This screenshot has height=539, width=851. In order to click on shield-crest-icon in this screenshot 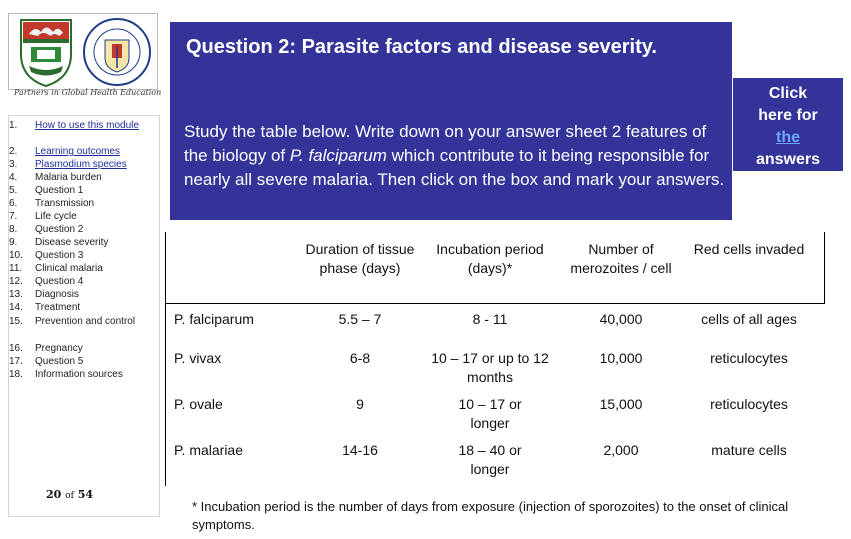, I will do `click(46, 53)`.